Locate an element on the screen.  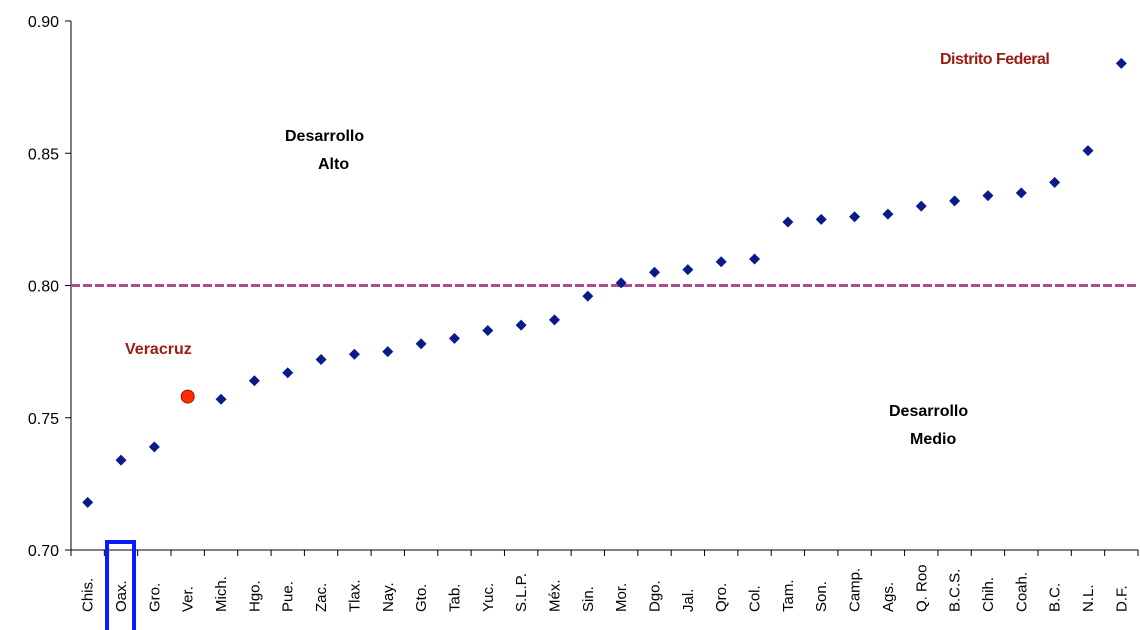
x-tick-label: Méx. is located at coordinates (554, 595).